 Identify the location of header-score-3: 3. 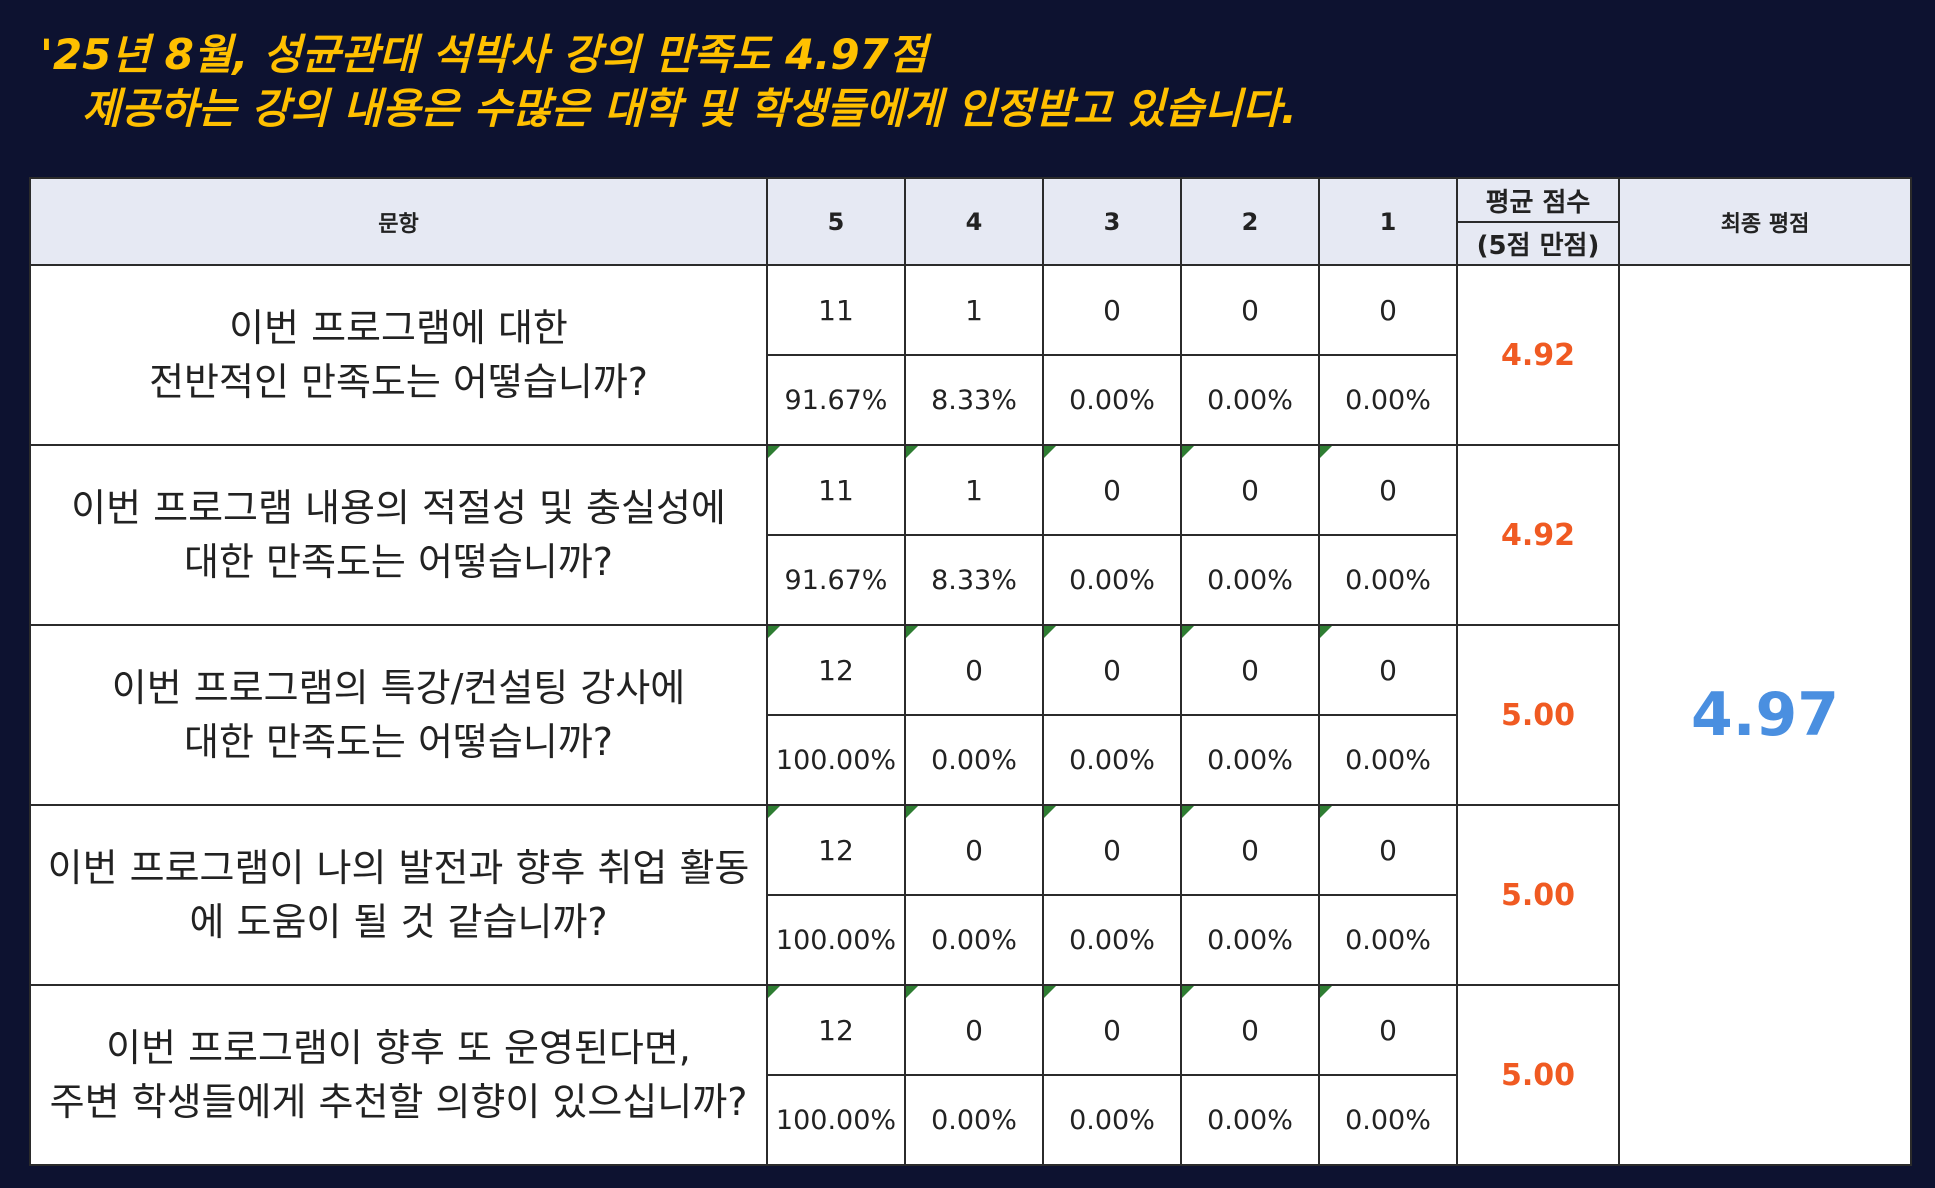
(1112, 221).